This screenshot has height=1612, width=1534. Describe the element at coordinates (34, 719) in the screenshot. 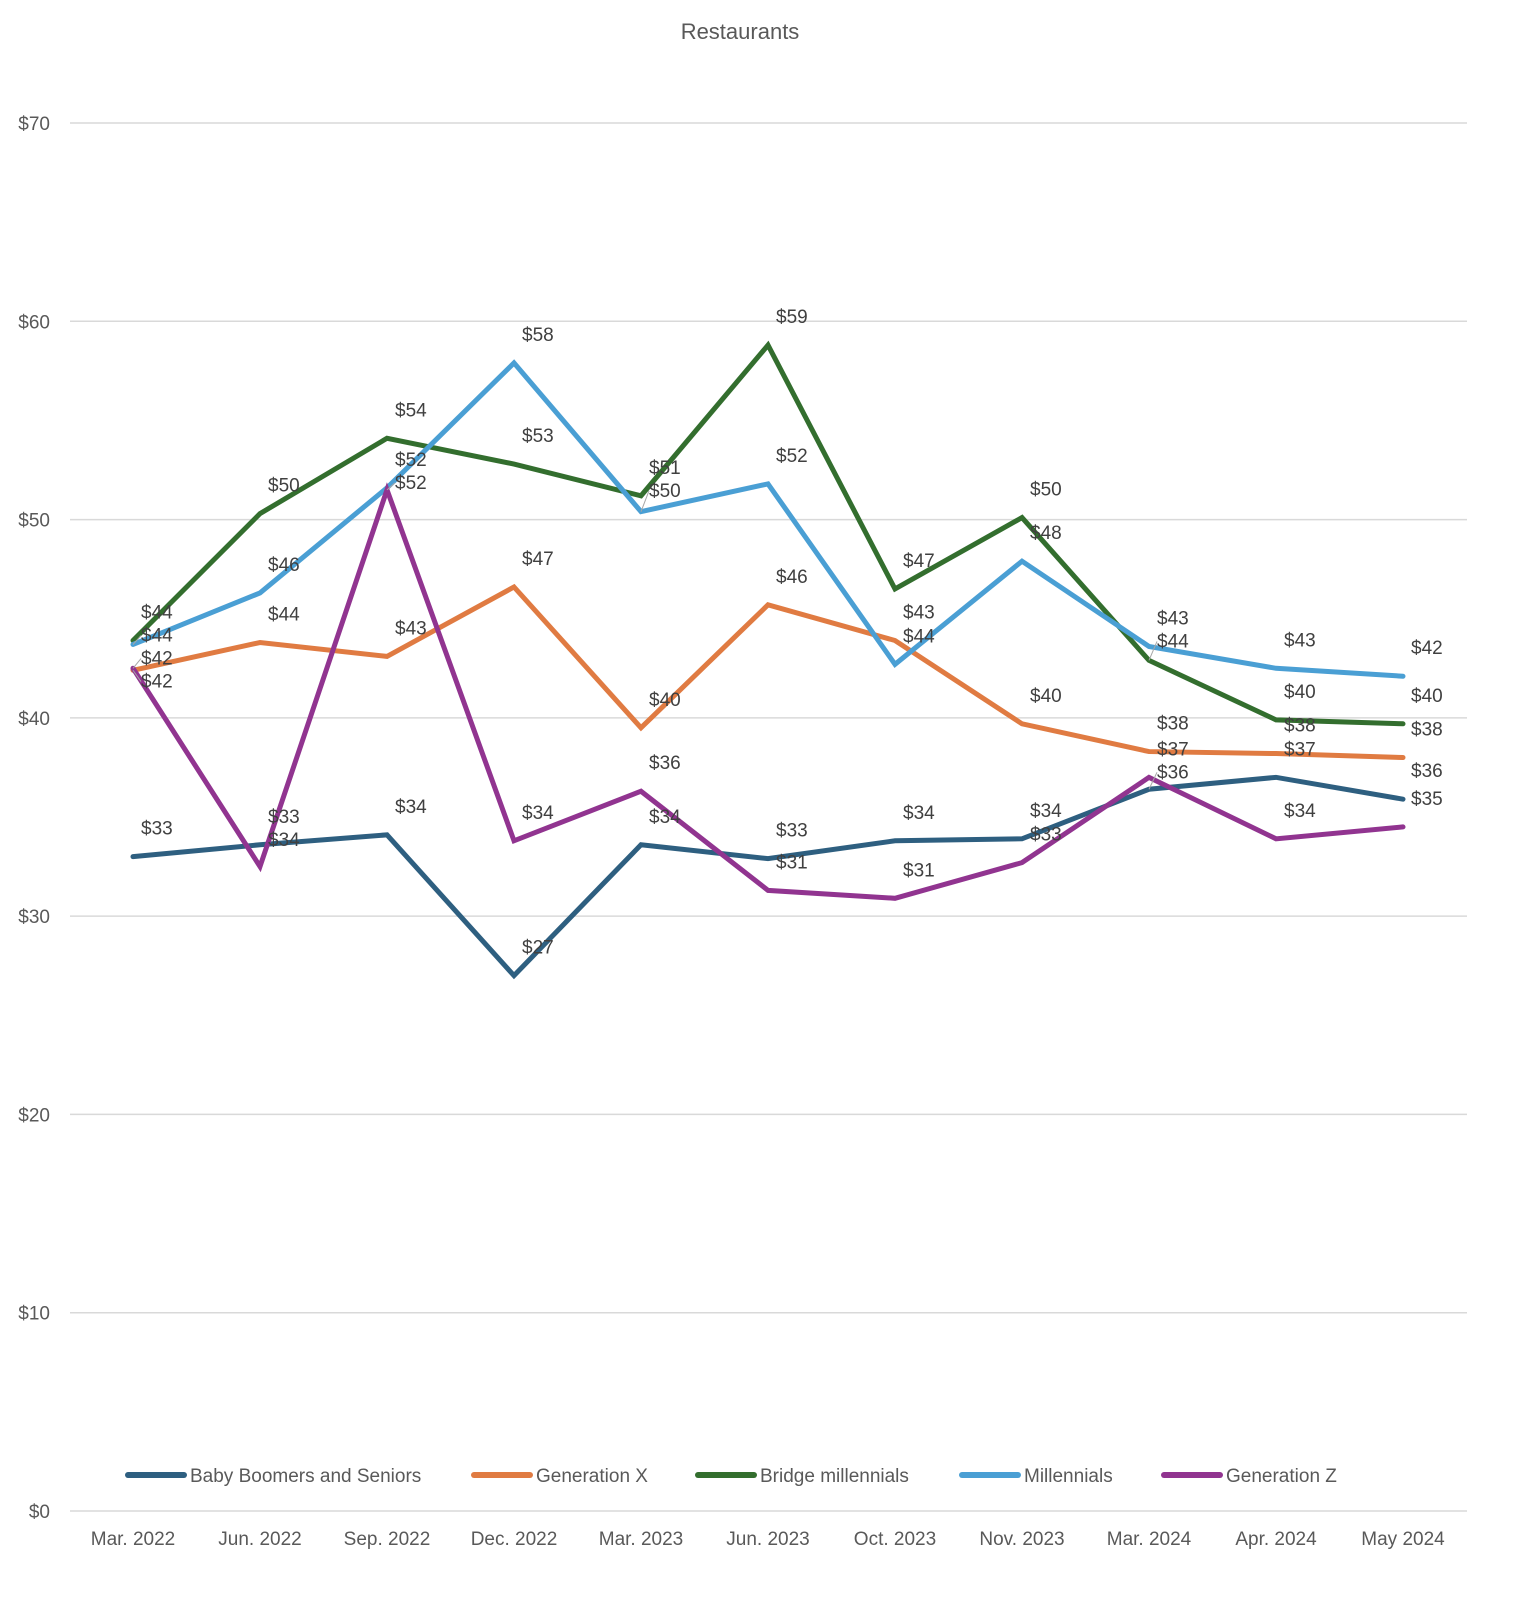

I see `y-tick-label: $40` at that location.